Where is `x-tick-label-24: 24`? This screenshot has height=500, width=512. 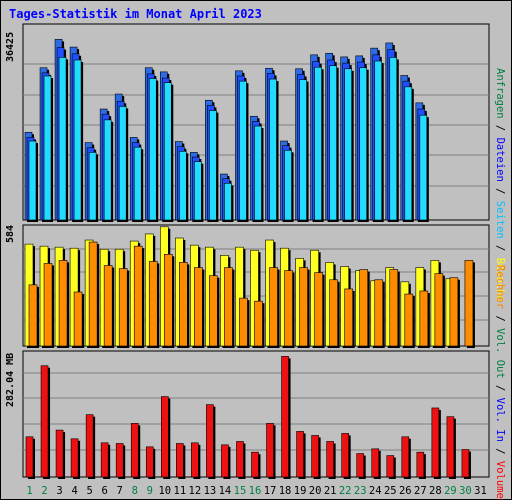 x-tick-label-24: 24 is located at coordinates (375, 491).